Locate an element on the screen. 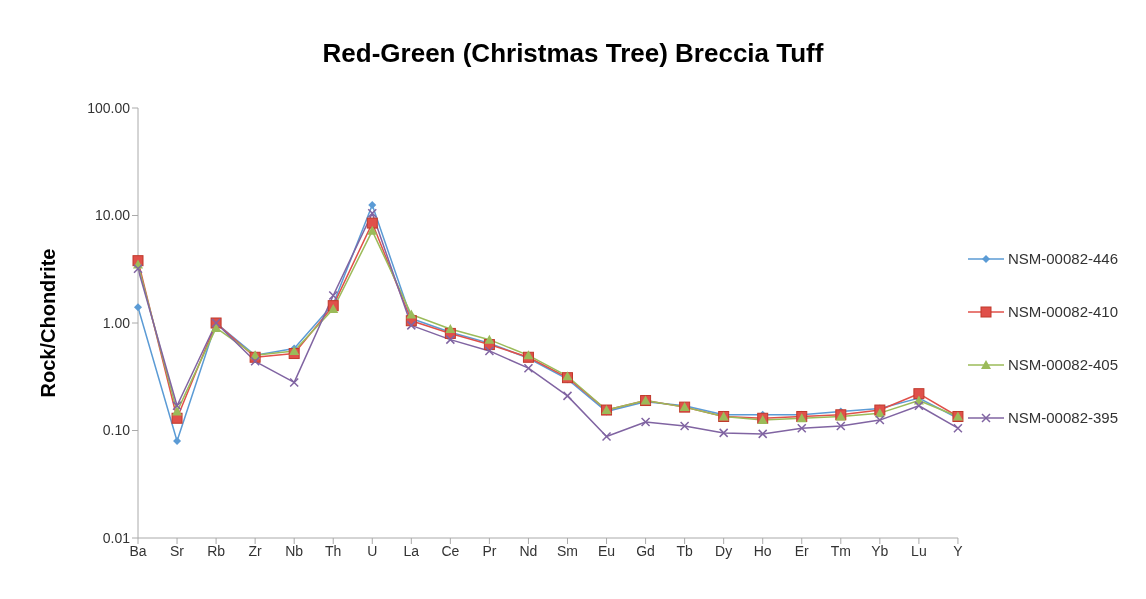 Image resolution: width=1146 pixels, height=599 pixels. y-tick-label: 1.00 is located at coordinates (116, 322).